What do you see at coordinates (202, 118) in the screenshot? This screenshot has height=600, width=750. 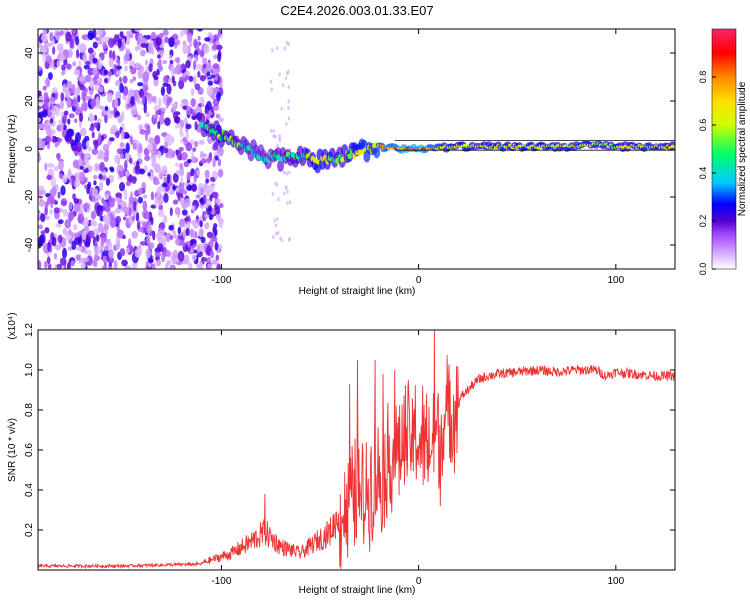 I see `heatmap-ridge-halo` at bounding box center [202, 118].